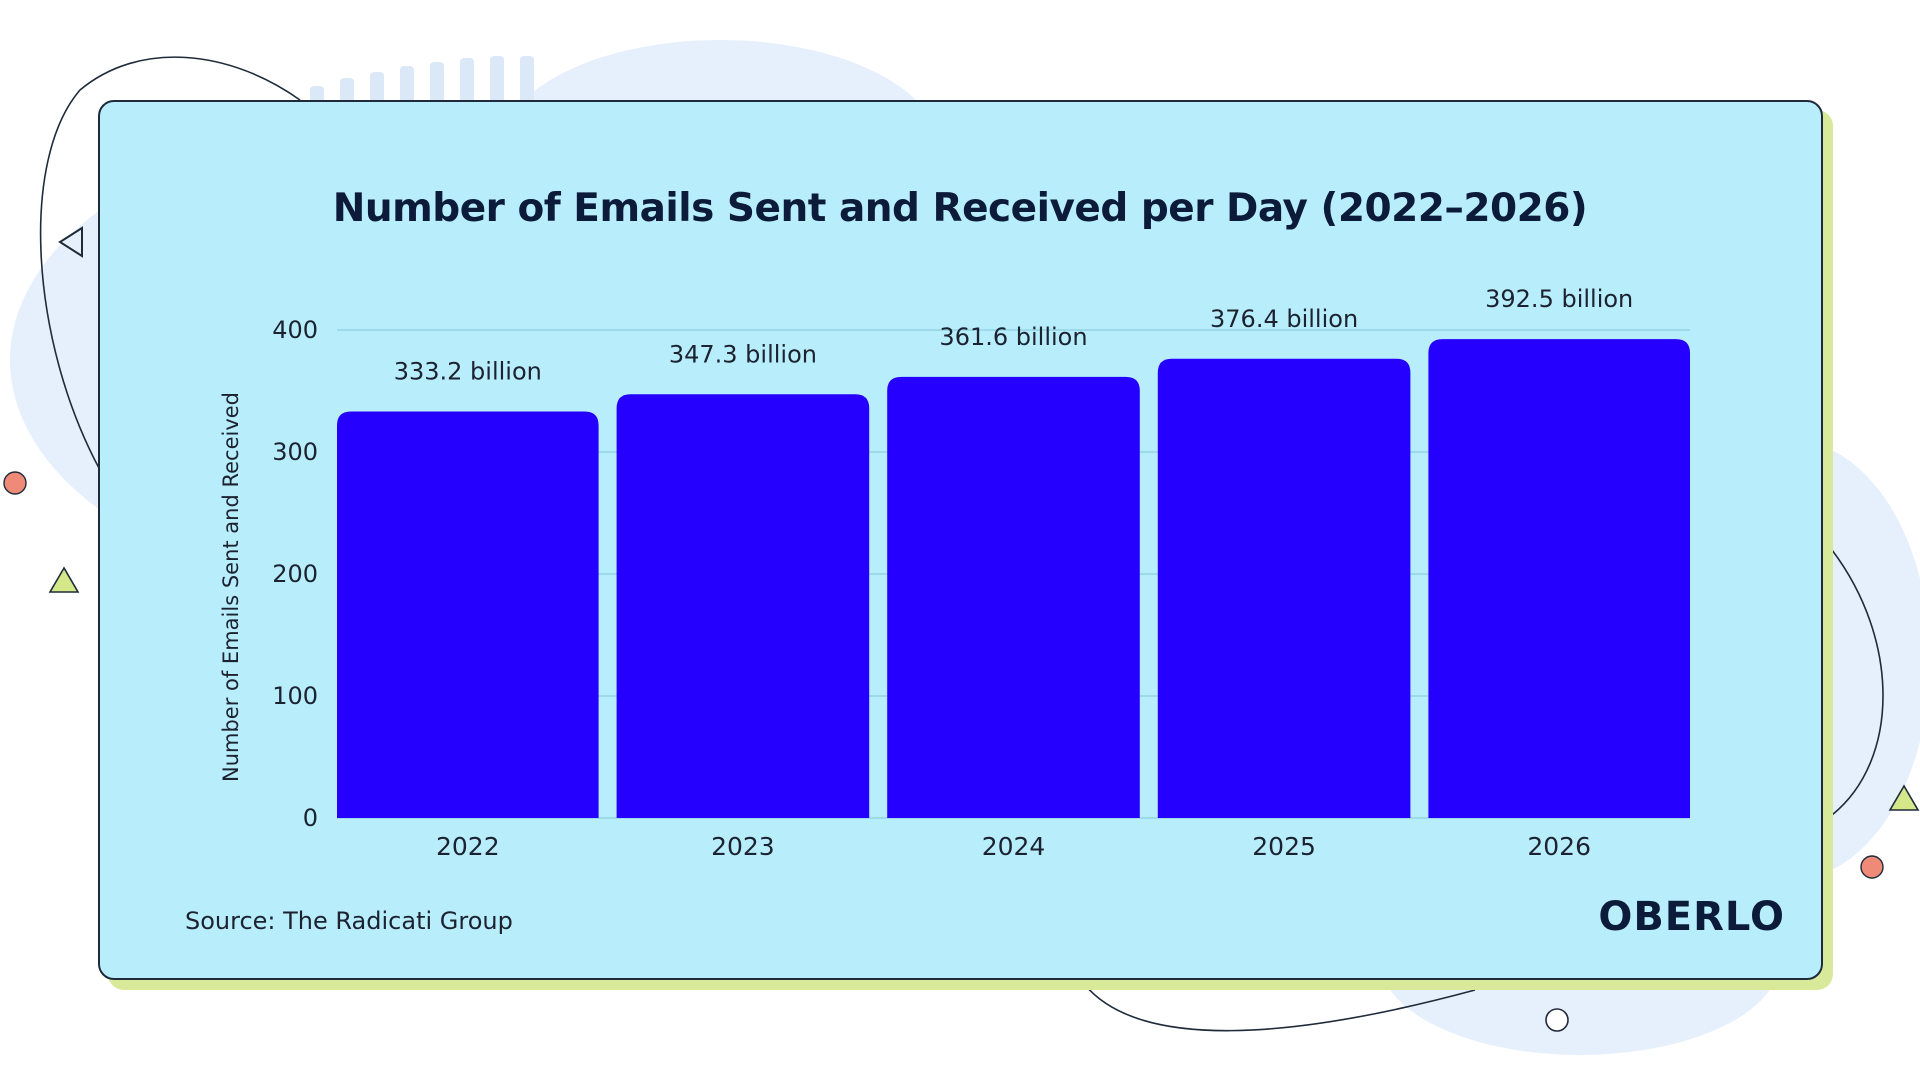 The image size is (1920, 1080). What do you see at coordinates (70, 242) in the screenshot?
I see `triangle-outline-icon` at bounding box center [70, 242].